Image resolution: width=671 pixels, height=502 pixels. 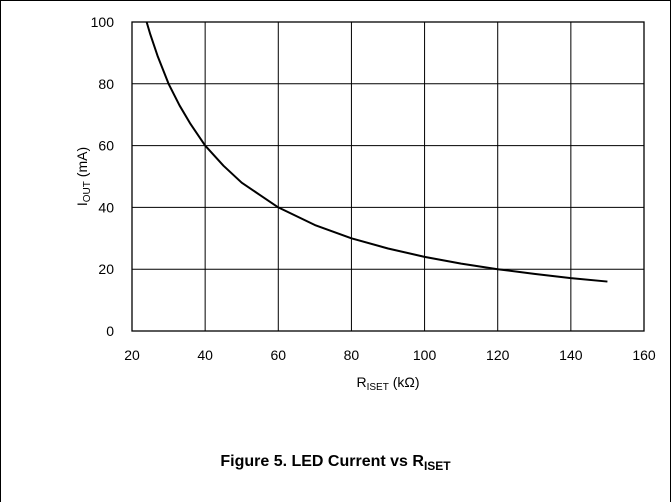 What do you see at coordinates (110, 331) in the screenshot?
I see `y-tick-label: 0` at bounding box center [110, 331].